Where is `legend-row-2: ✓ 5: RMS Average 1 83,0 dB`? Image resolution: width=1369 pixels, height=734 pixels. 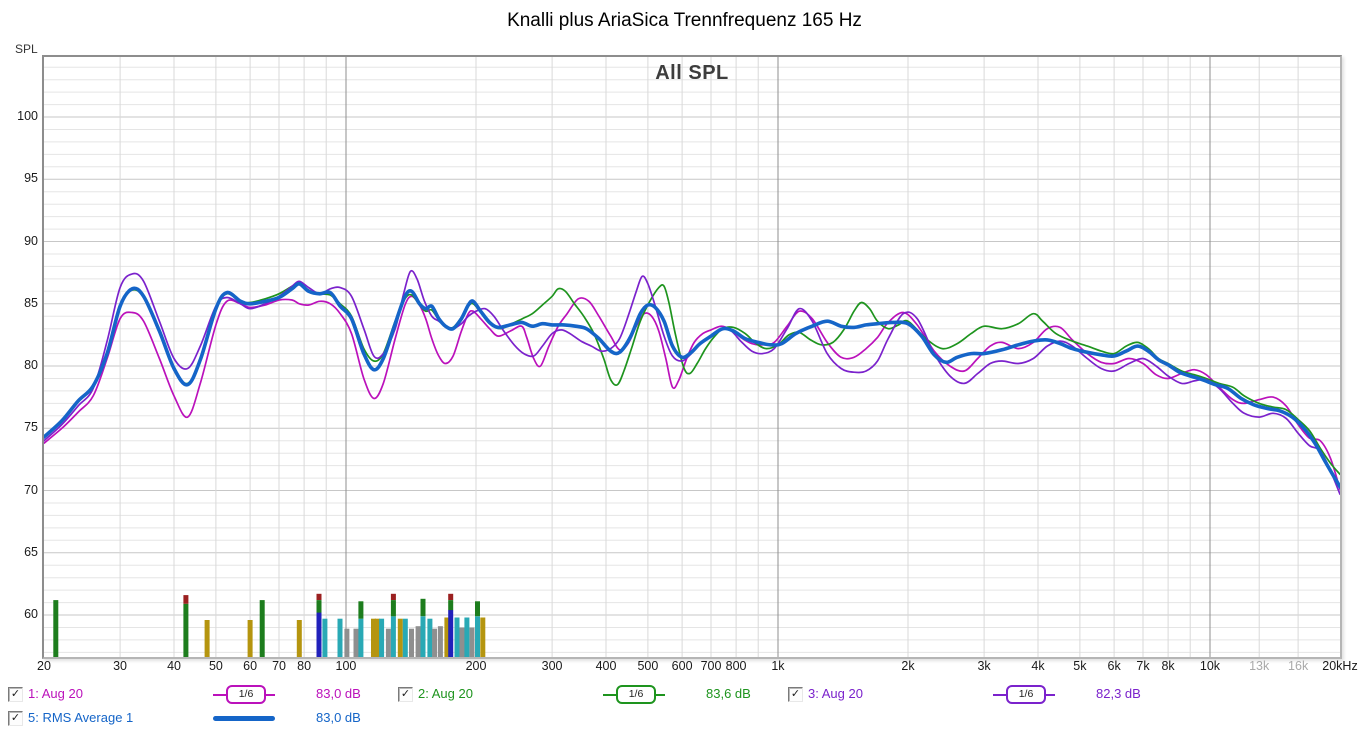 legend-row-2: ✓ 5: RMS Average 1 83,0 dB is located at coordinates (686, 719).